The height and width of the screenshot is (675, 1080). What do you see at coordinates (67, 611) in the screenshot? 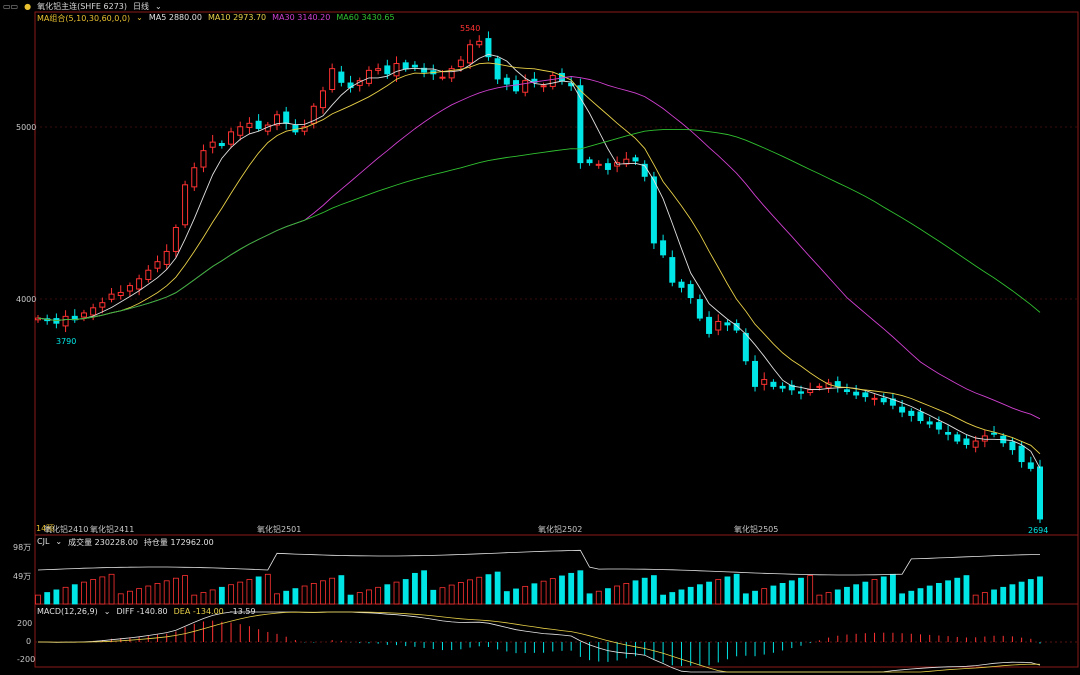
I see `macd-label: MACD(12,26,9)` at bounding box center [67, 611].